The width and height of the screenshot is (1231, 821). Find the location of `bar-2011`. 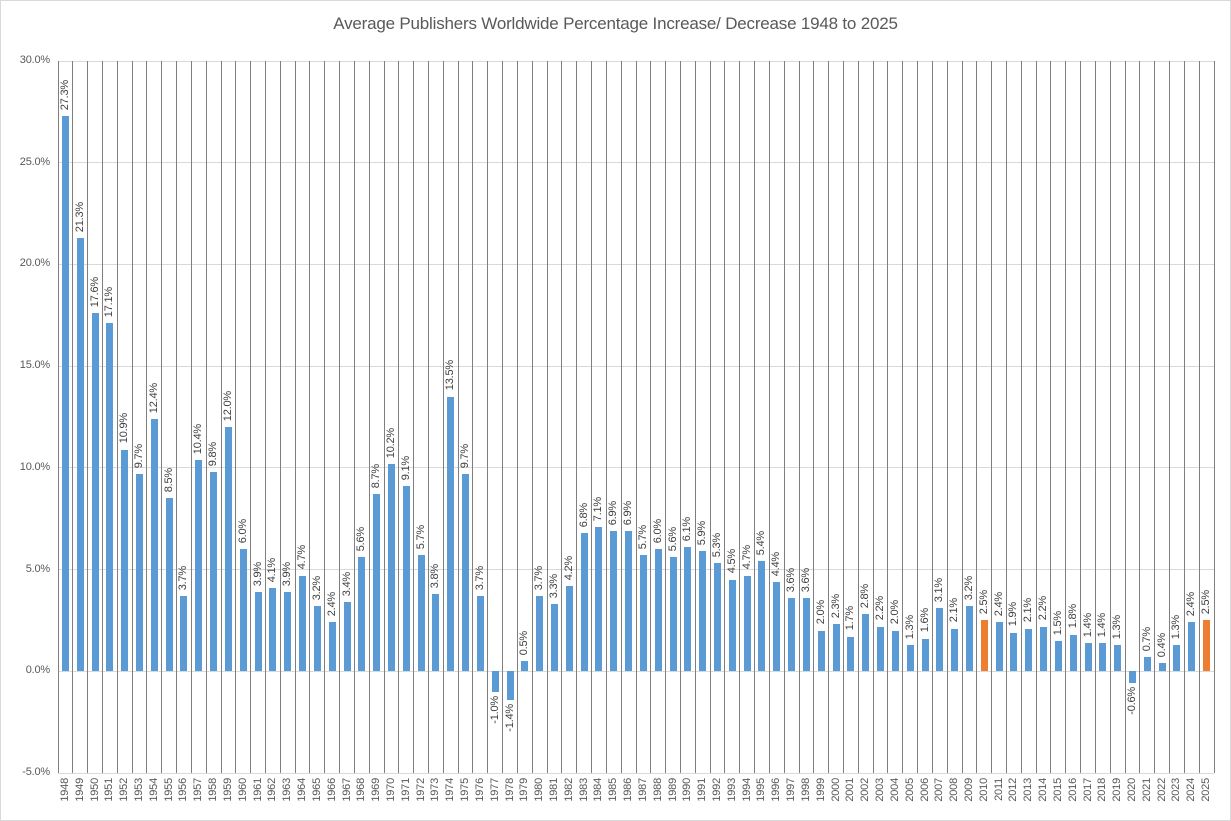

bar-2011 is located at coordinates (999, 647).